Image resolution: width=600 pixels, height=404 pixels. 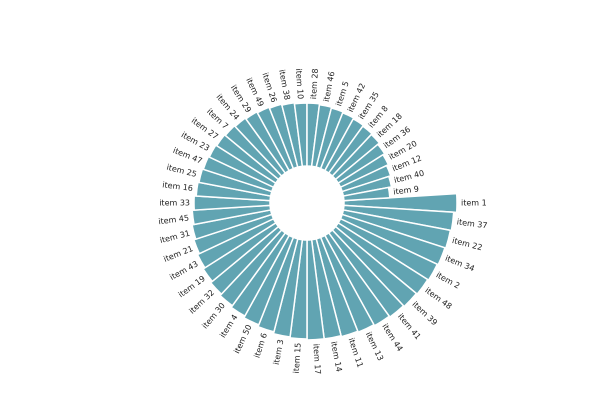 What do you see at coordinates (242, 339) in the screenshot?
I see `bar-label: item 50` at bounding box center [242, 339].